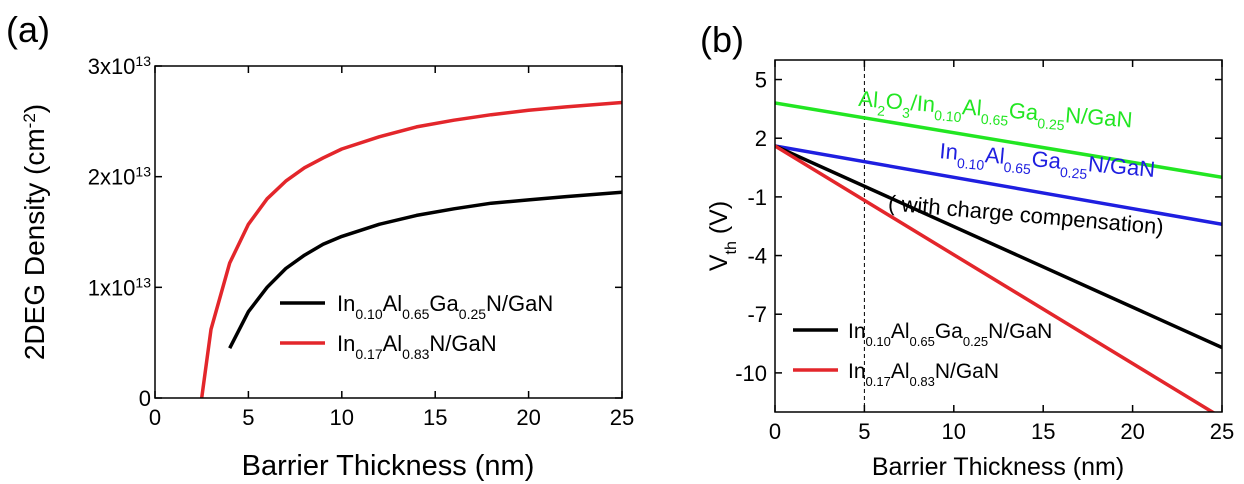 This screenshot has width=1244, height=484. What do you see at coordinates (388, 466) in the screenshot?
I see `x-axis-label-a: Barrier Thickness (nm)` at bounding box center [388, 466].